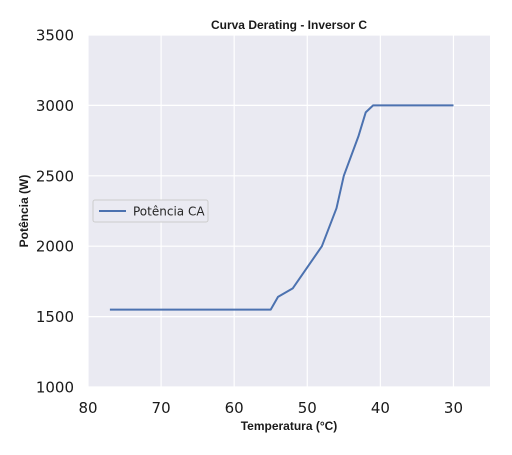  What do you see at coordinates (55, 388) in the screenshot?
I see `y-tick-label: 1000` at bounding box center [55, 388].